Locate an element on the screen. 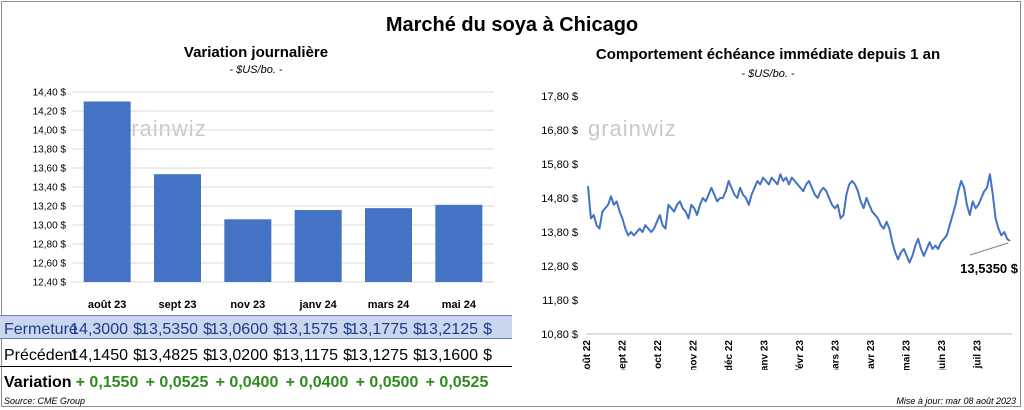 Image resolution: width=1024 pixels, height=410 pixels. x-tick-label: août 22 is located at coordinates (587, 355).